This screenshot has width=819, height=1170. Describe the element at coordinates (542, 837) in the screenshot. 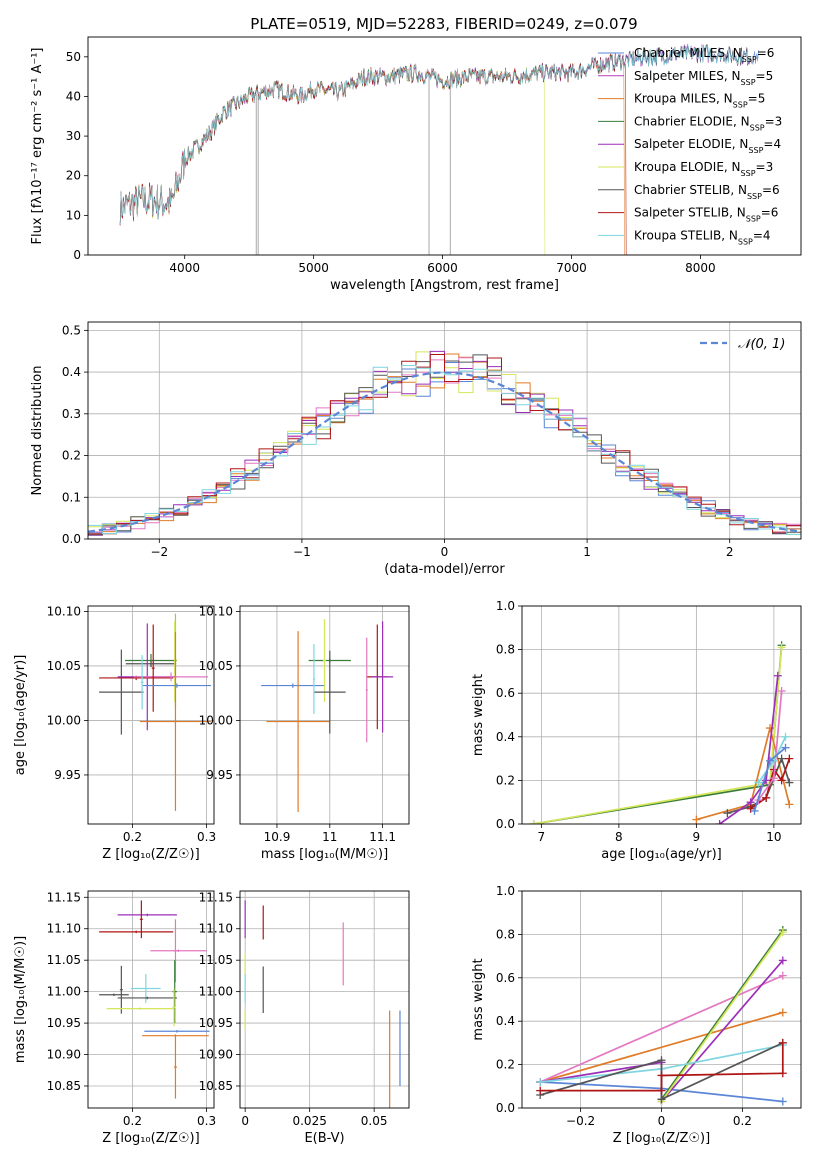

I see `x-tick-label: 7` at that location.